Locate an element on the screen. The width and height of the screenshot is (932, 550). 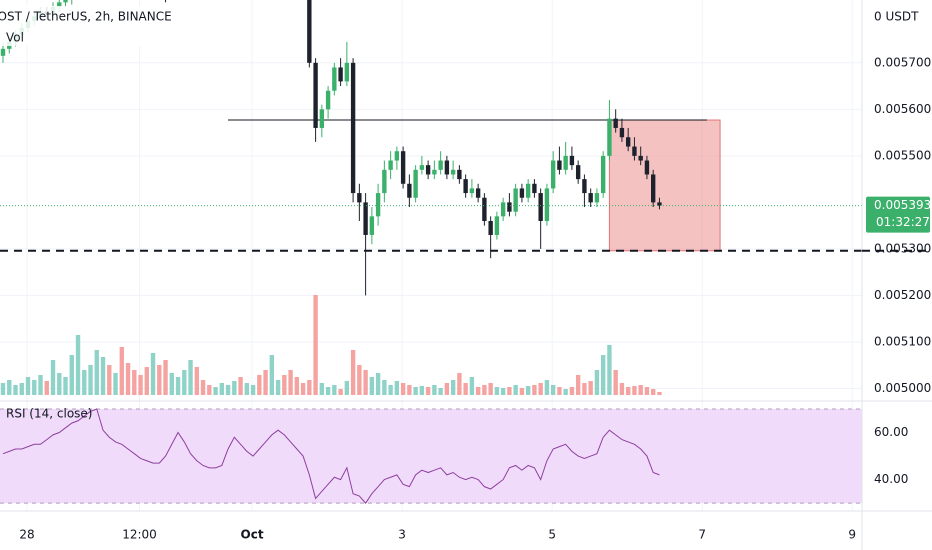
x-tick-label: 3 is located at coordinates (402, 535).